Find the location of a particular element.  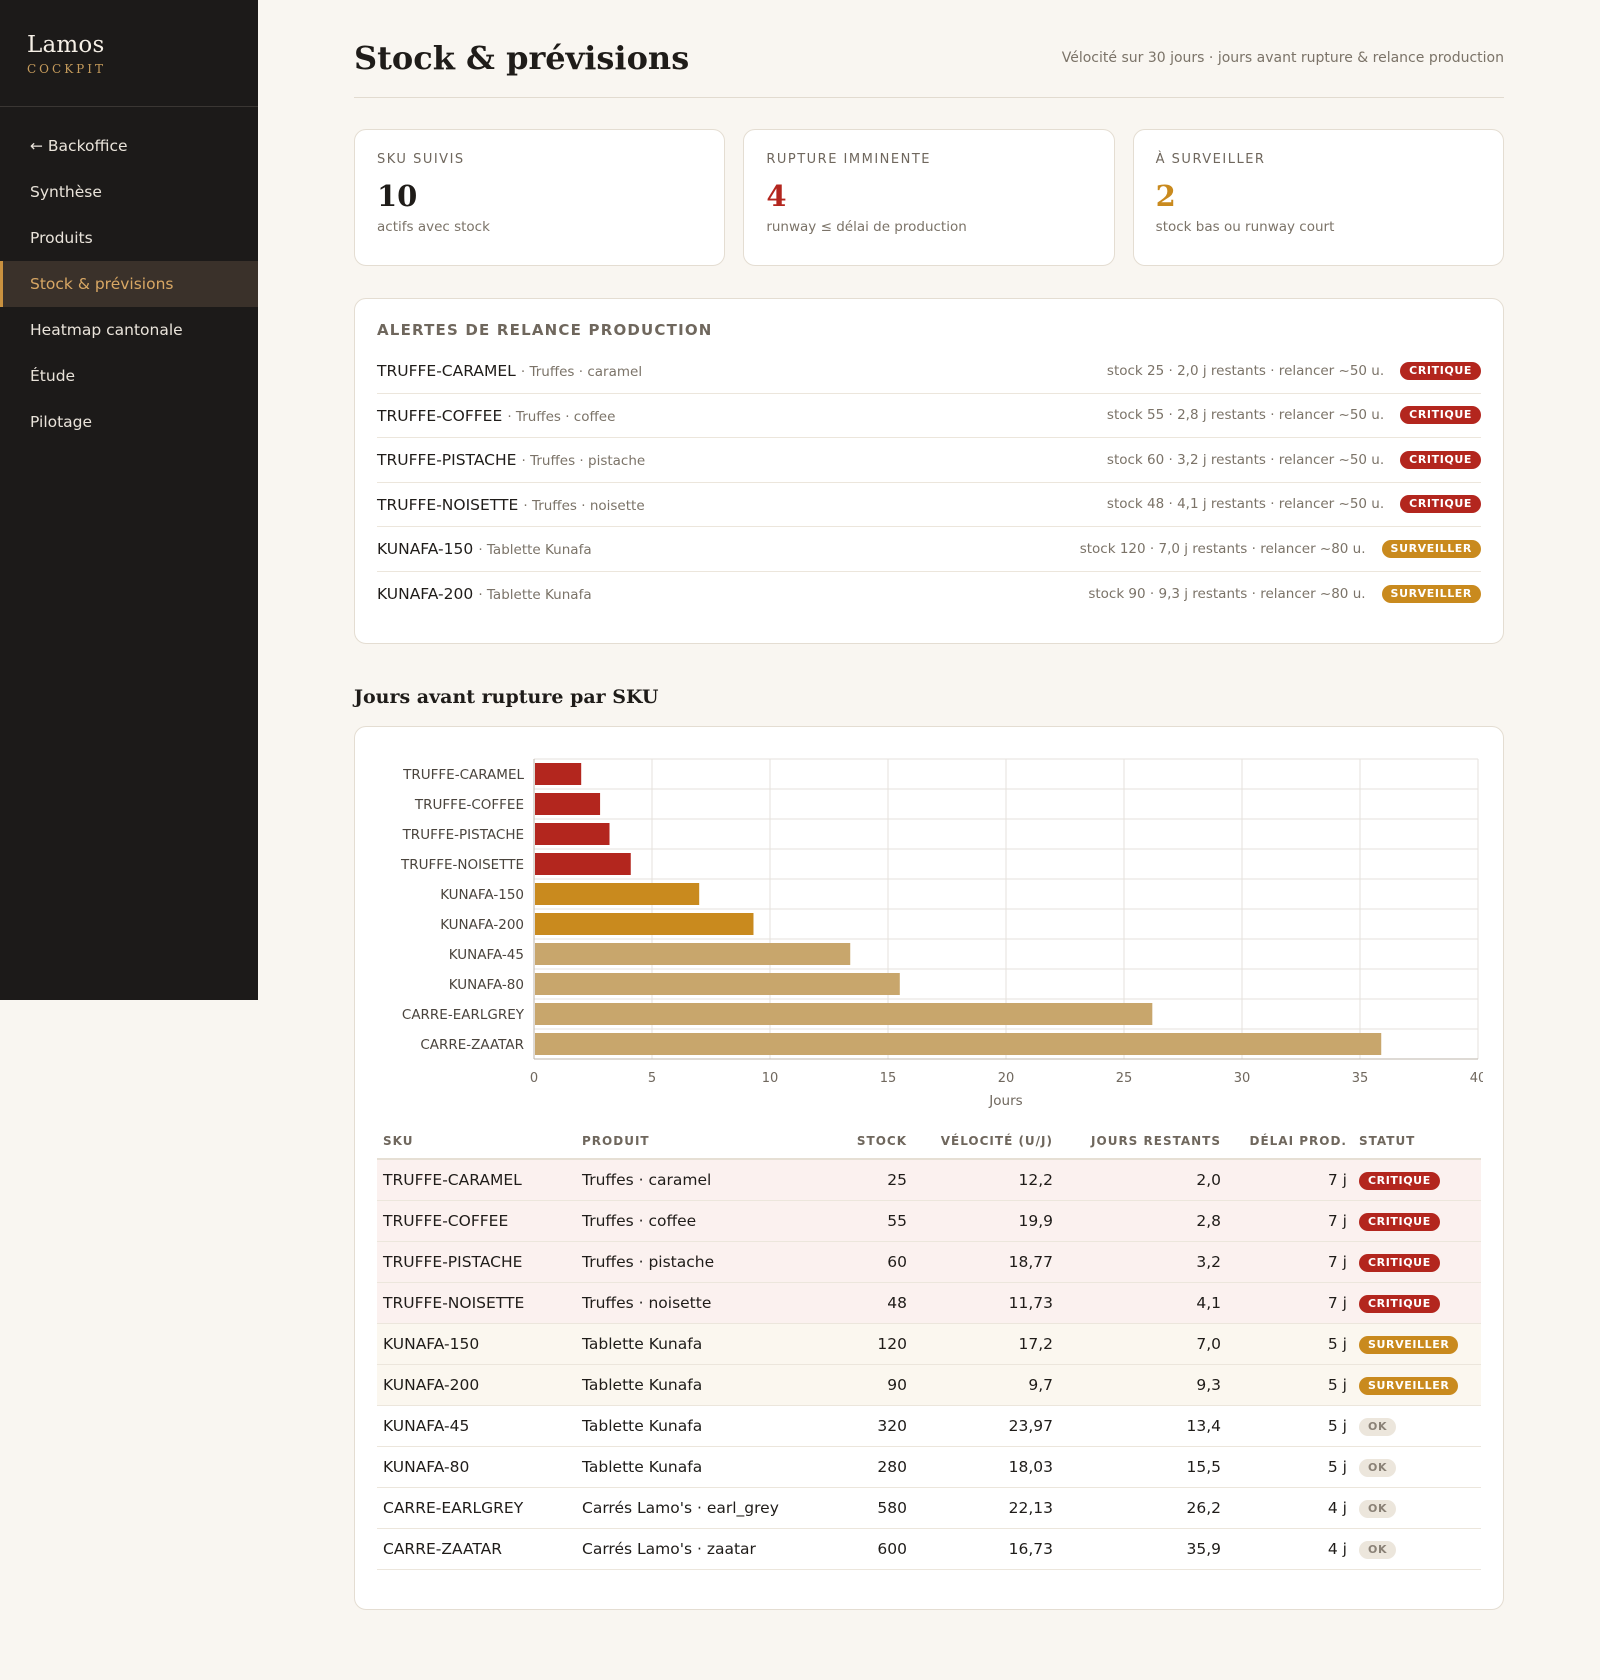

alert-left: TRUFFE-PISTACHE · Truffes · pistache is located at coordinates (511, 459).